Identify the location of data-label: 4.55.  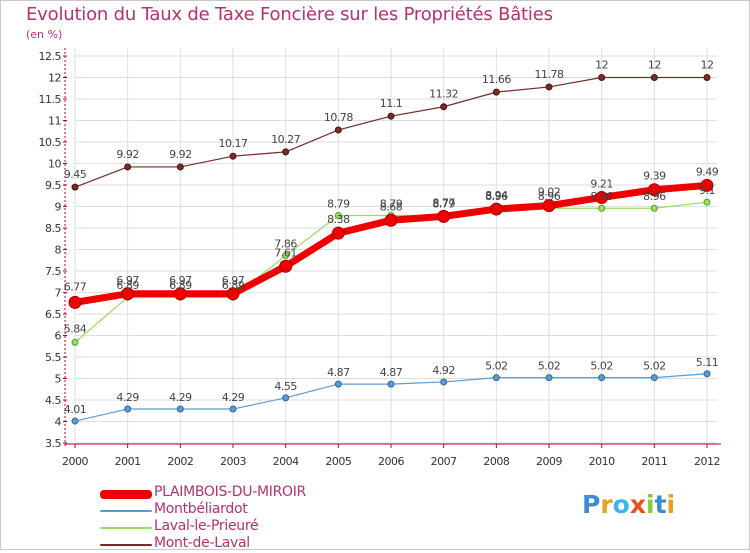
(285, 386).